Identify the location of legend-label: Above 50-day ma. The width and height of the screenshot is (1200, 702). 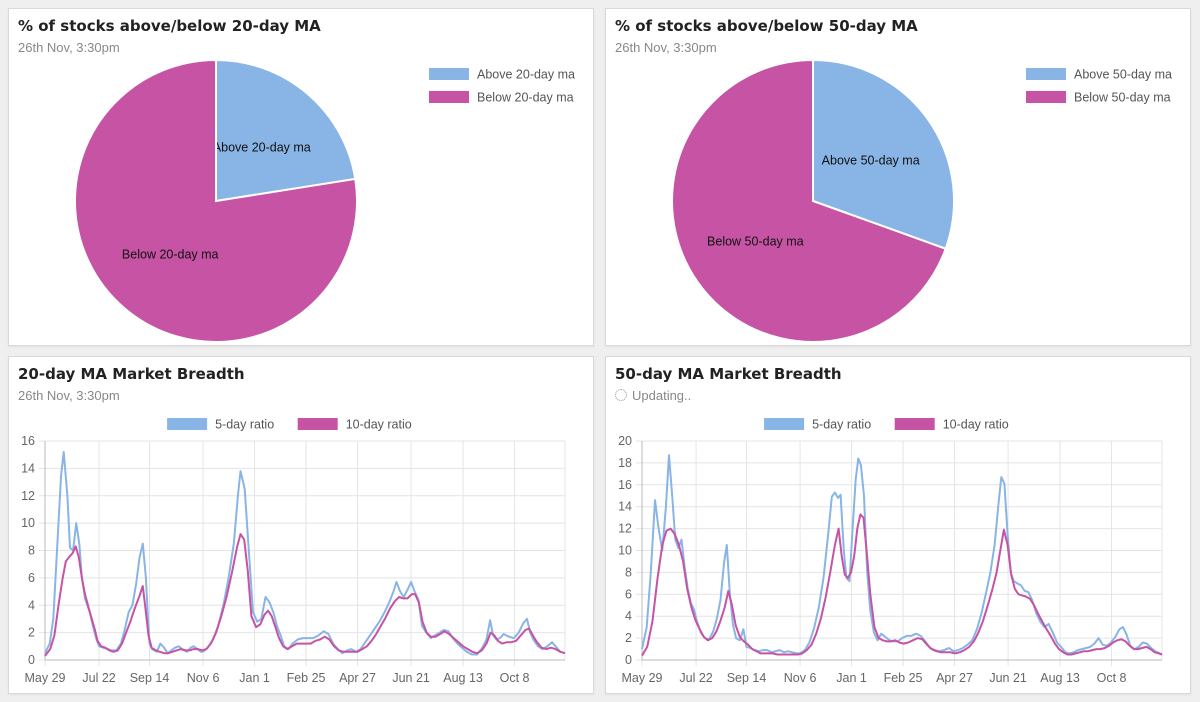
(1123, 75).